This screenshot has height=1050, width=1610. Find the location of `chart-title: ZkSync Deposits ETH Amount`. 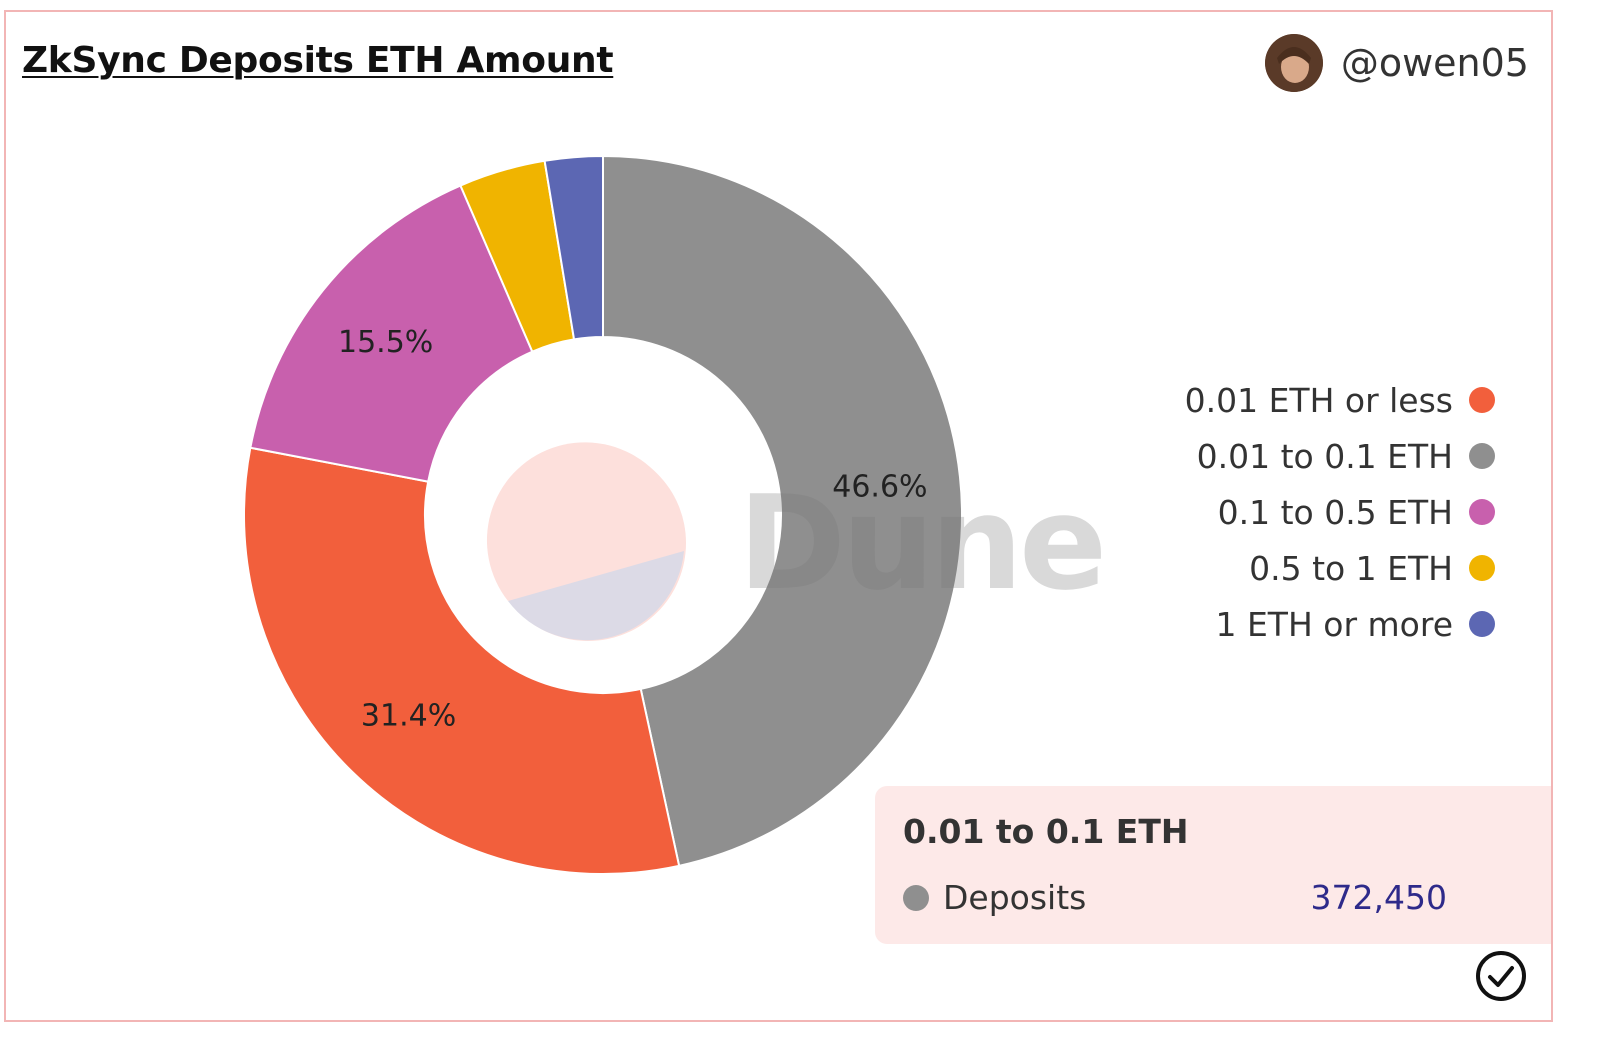

chart-title: ZkSync Deposits ETH Amount is located at coordinates (318, 60).